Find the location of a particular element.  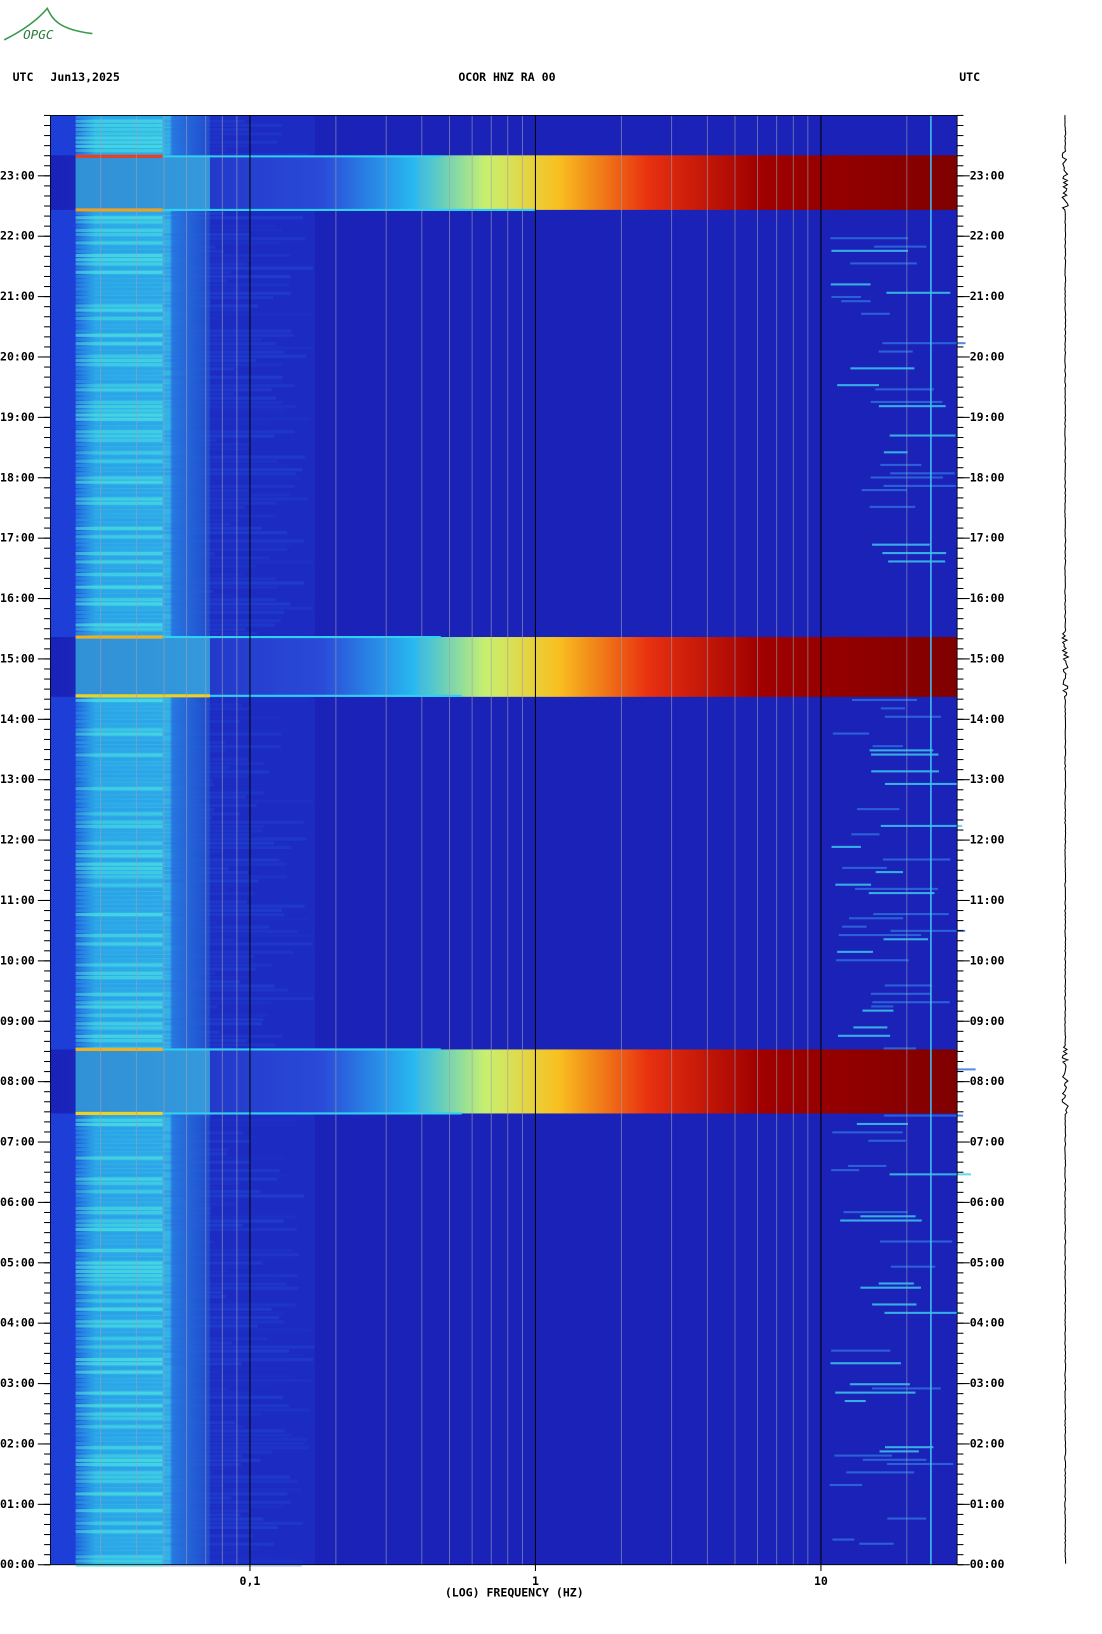

y-tick-label: 00:00 is located at coordinates (987, 1564).